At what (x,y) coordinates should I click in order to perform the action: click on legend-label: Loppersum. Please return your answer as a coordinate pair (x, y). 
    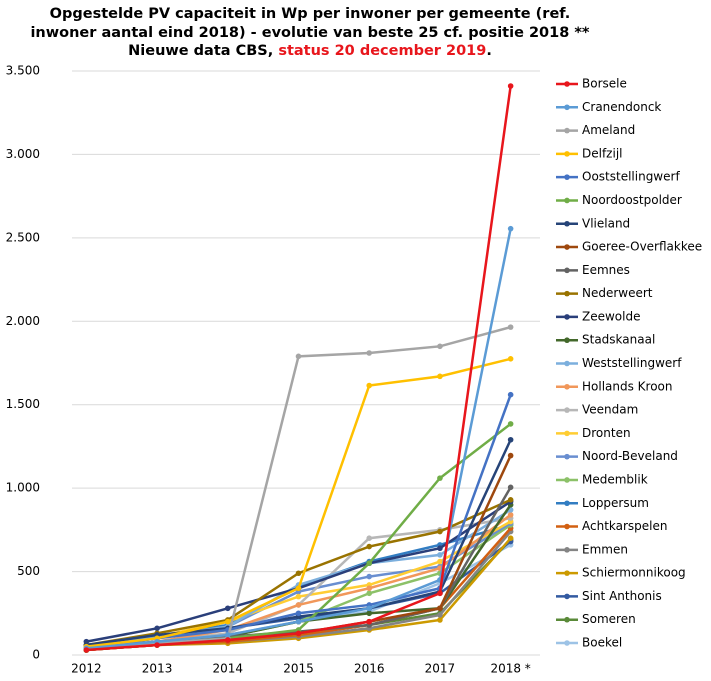
    Looking at the image, I should click on (615, 503).